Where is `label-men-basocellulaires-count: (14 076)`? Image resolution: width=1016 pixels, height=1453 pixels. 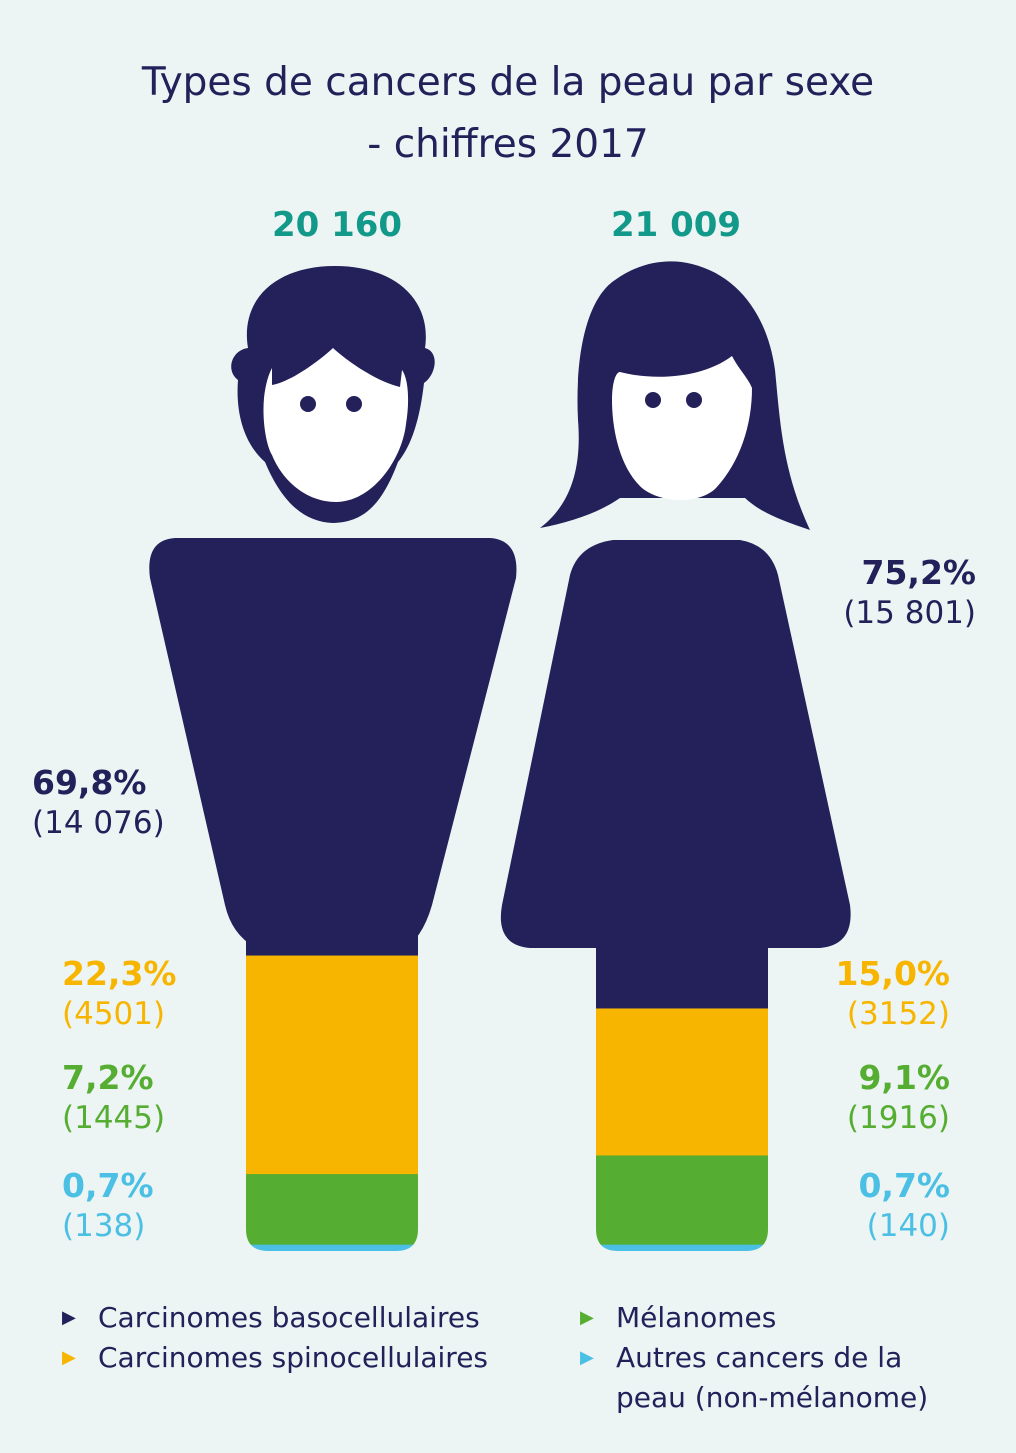 label-men-basocellulaires-count: (14 076) is located at coordinates (98, 823).